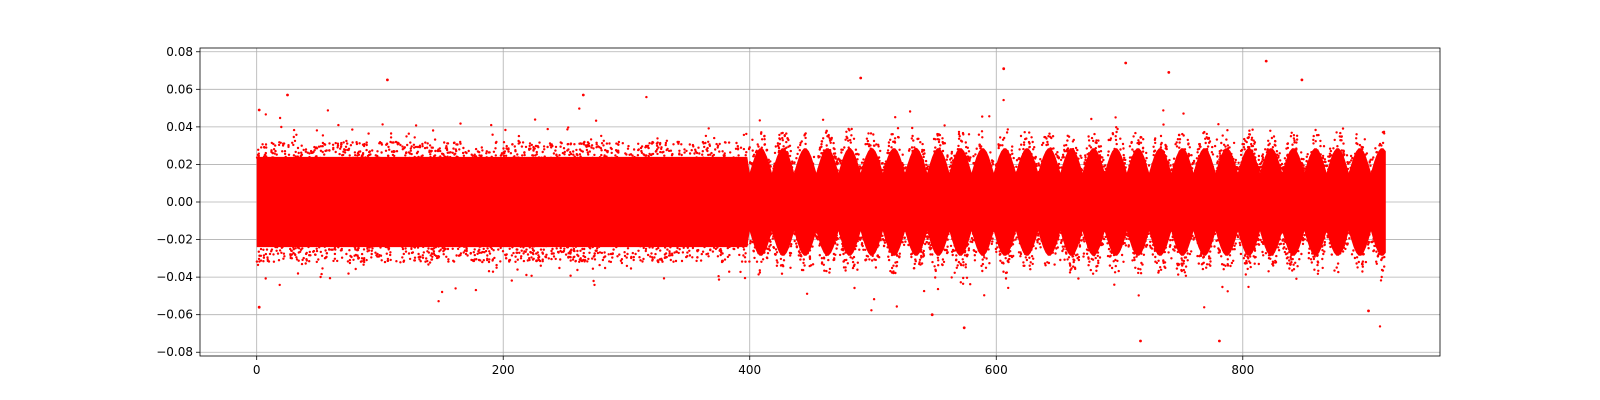 The width and height of the screenshot is (1600, 400). Describe the element at coordinates (179, 164) in the screenshot. I see `y-tick-label: 0.02` at that location.